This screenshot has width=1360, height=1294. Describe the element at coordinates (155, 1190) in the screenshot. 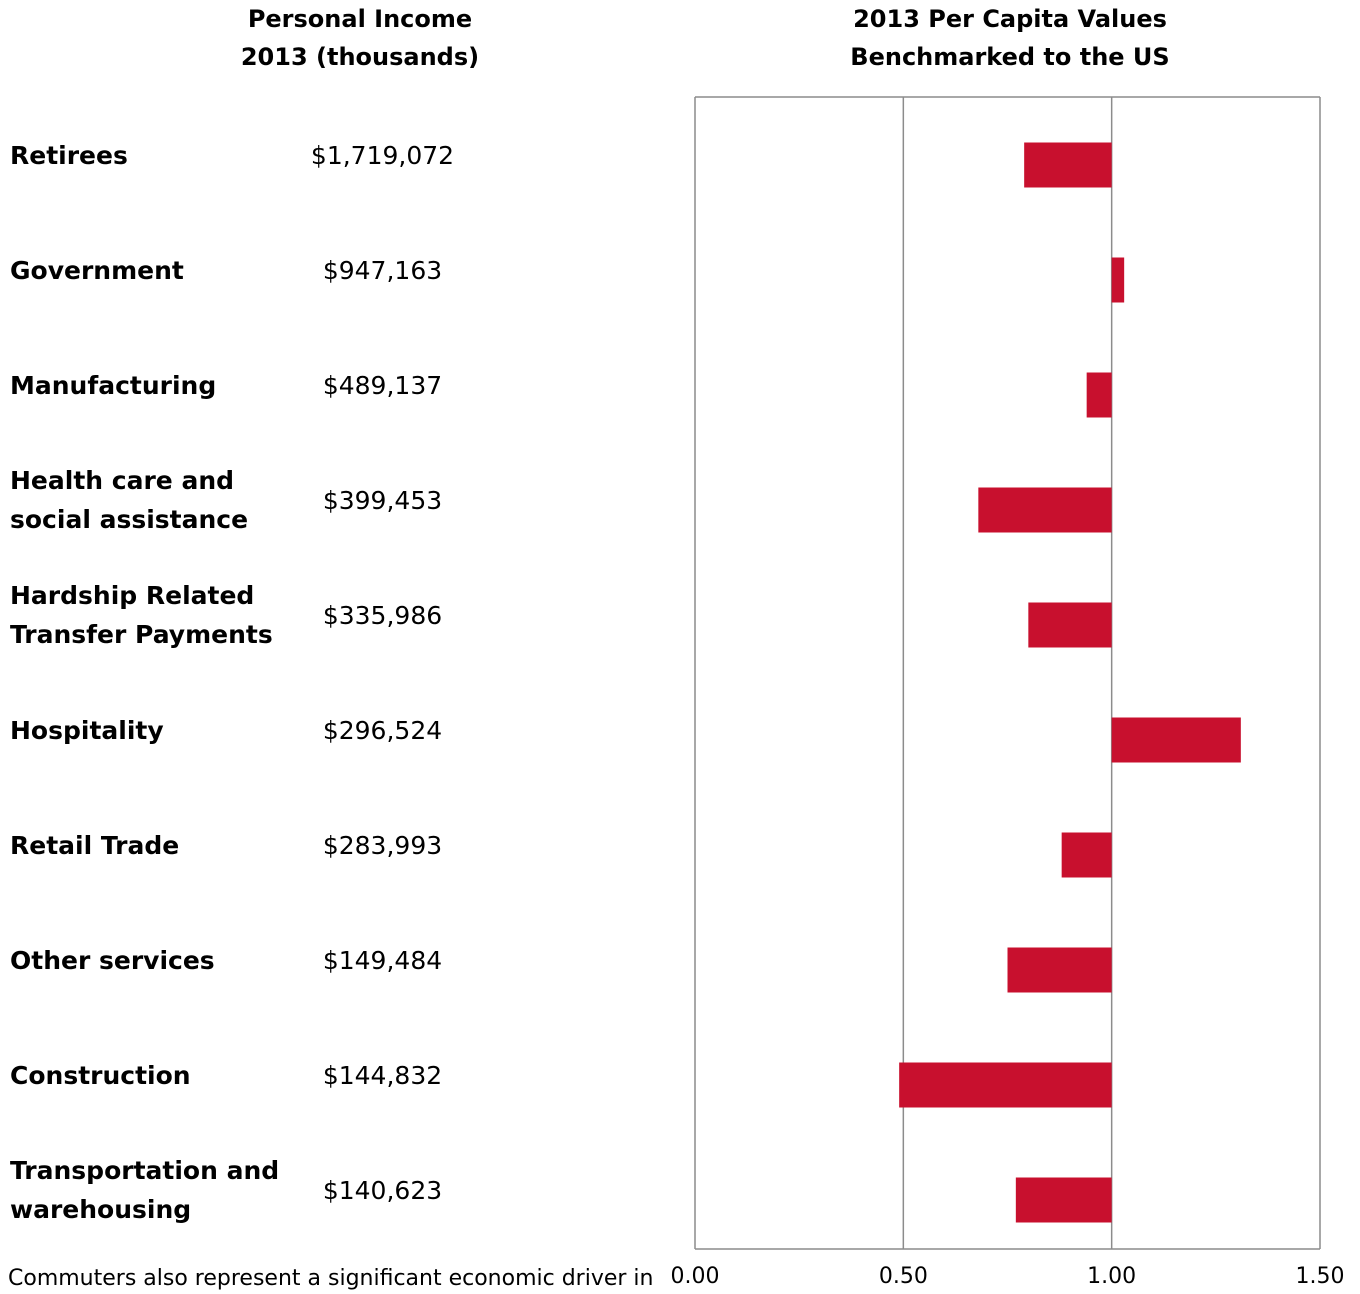

I see `row-label: Transportation and warehousing` at that location.